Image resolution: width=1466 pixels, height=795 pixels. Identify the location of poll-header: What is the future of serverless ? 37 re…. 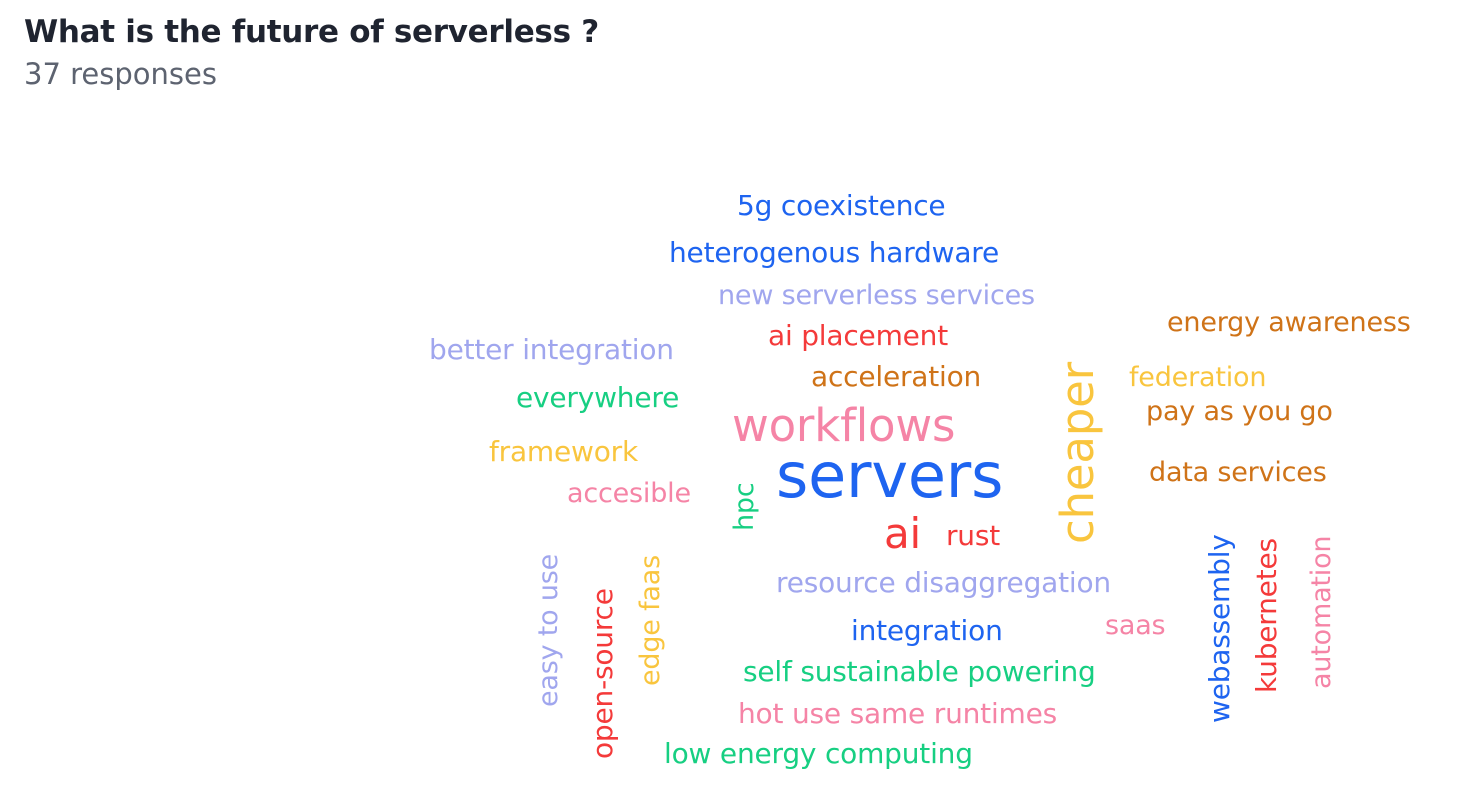
(311, 52).